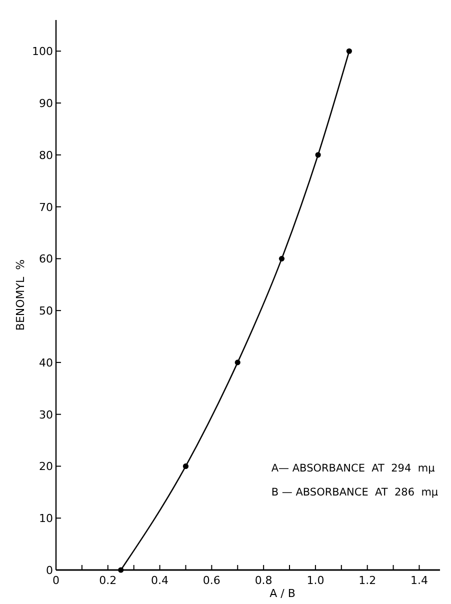 The height and width of the screenshot is (604, 451). Describe the element at coordinates (46, 415) in the screenshot. I see `y-tick-label: 30` at that location.